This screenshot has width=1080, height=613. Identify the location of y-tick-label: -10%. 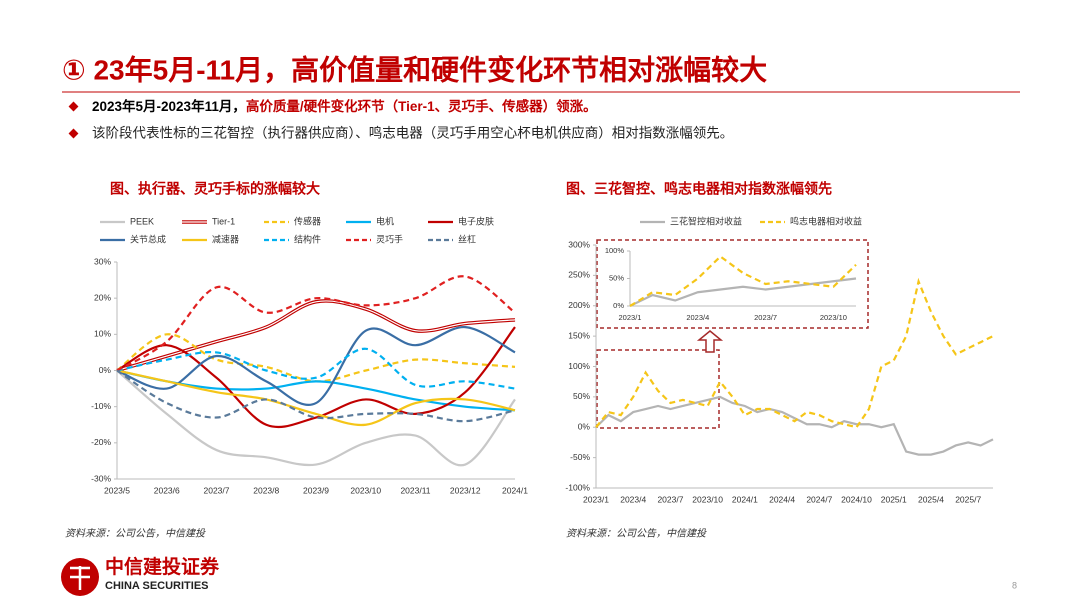
(101, 406).